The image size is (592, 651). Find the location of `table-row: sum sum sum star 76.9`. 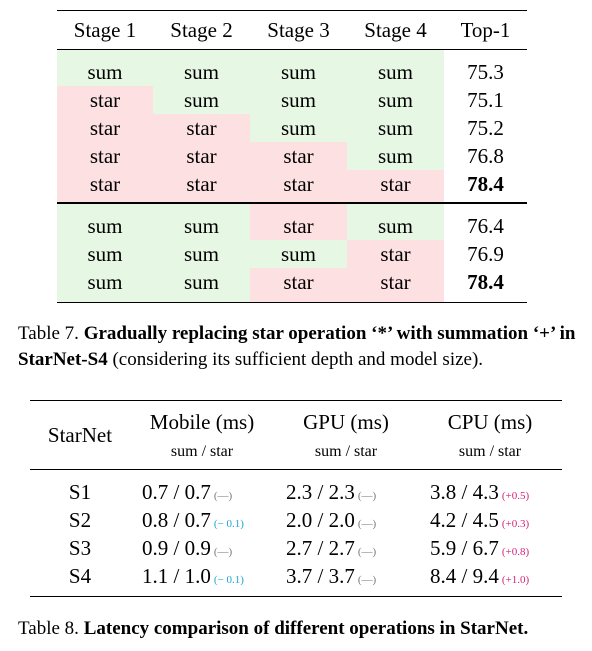

table-row: sum sum sum star 76.9 is located at coordinates (292, 254).